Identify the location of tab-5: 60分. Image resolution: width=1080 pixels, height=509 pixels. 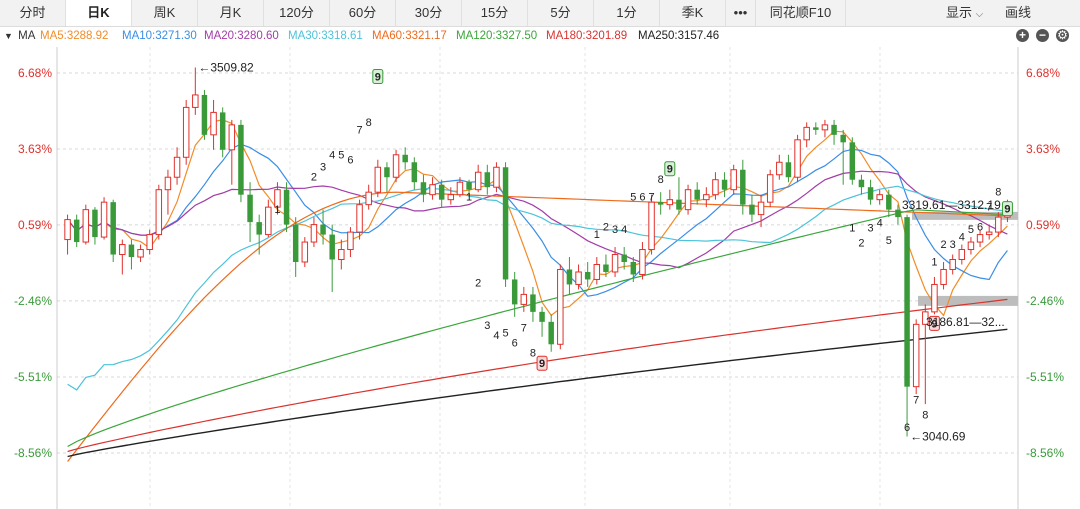
(363, 13).